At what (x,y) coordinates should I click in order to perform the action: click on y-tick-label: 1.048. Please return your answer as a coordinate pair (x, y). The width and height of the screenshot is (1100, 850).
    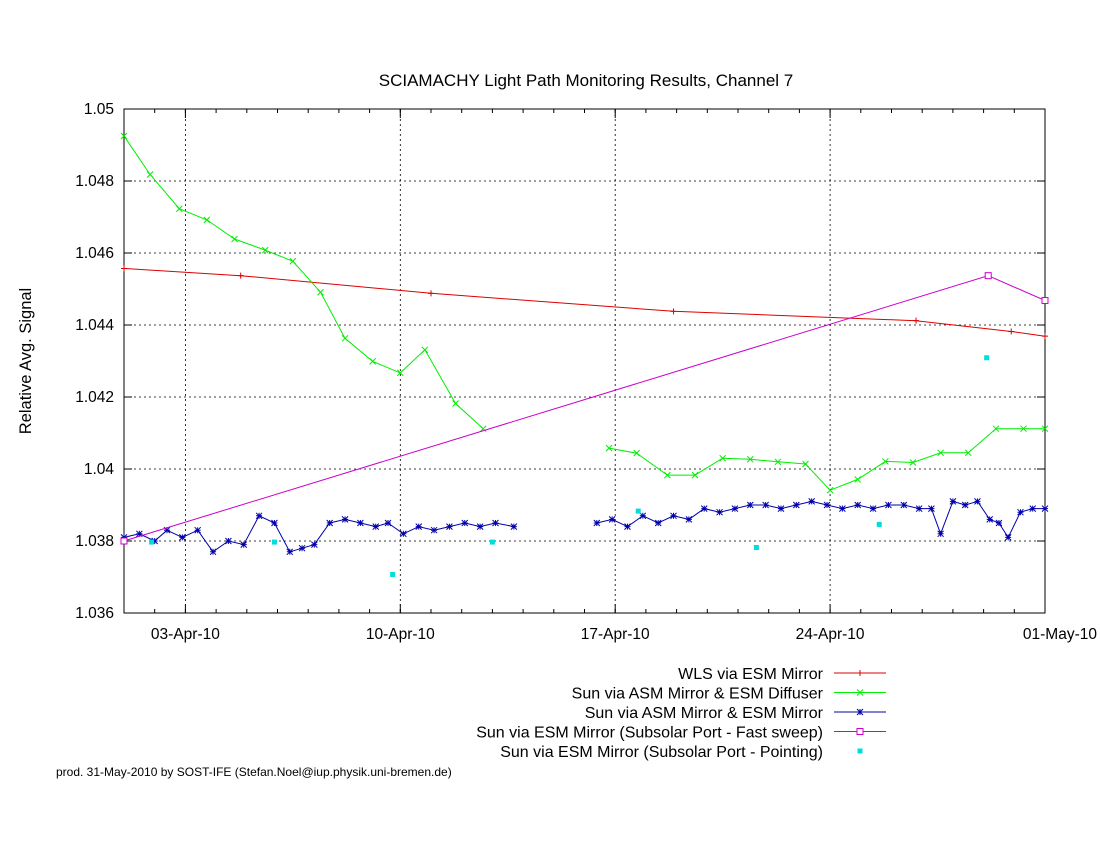
    Looking at the image, I should click on (94, 181).